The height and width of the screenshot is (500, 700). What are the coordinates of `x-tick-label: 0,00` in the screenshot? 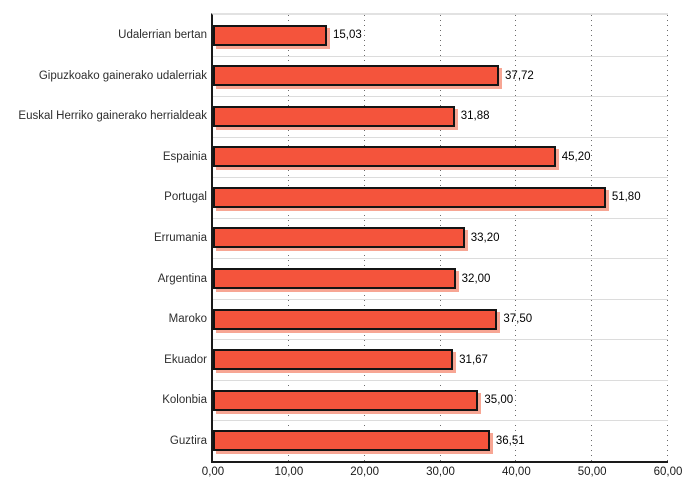 It's located at (213, 472).